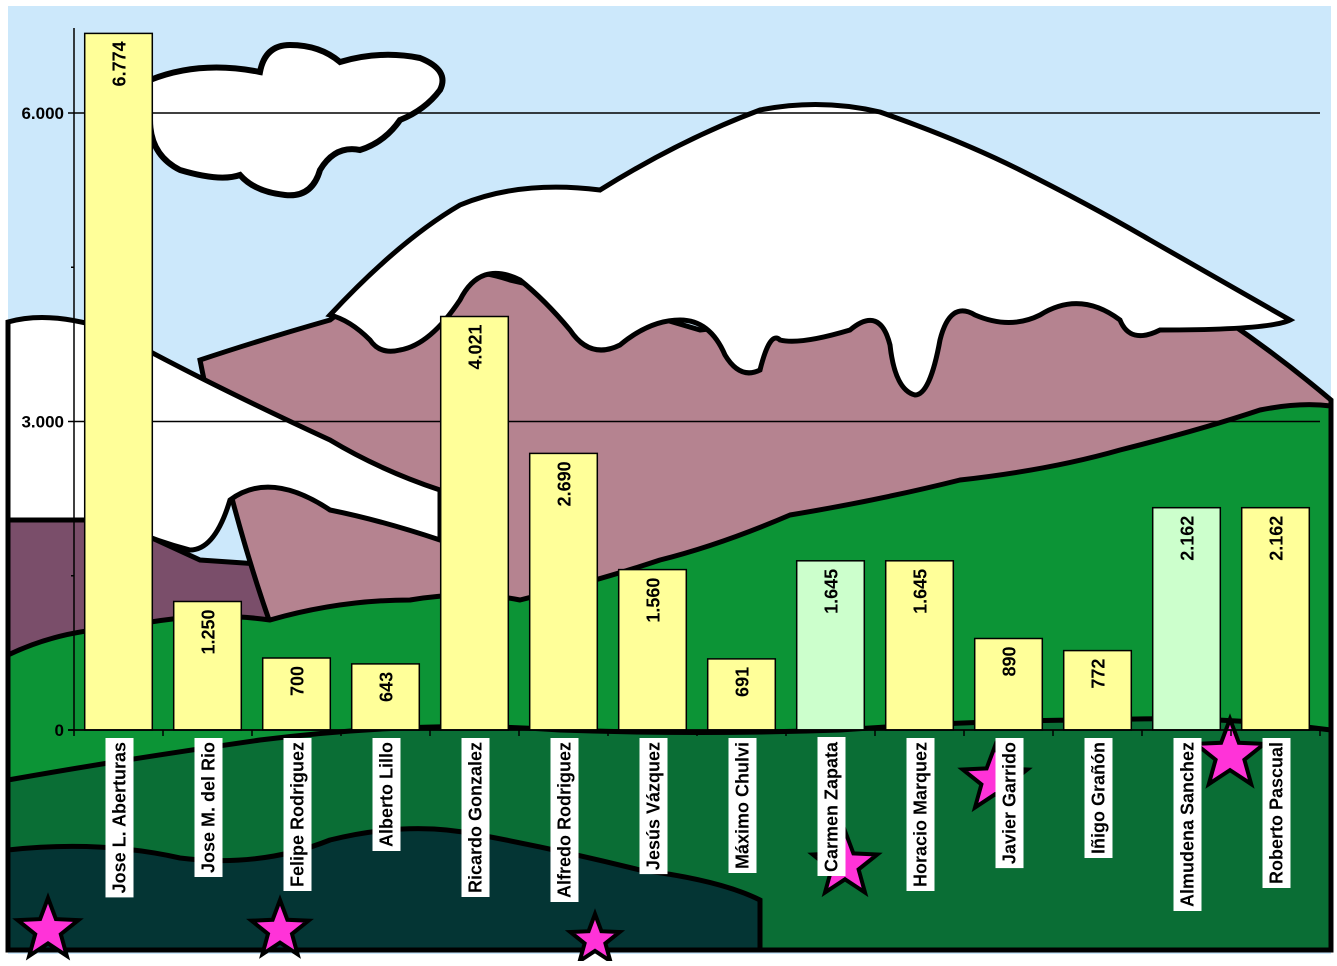 Image resolution: width=1337 pixels, height=966 pixels. Describe the element at coordinates (743, 682) in the screenshot. I see `bar-value-label: 691` at that location.